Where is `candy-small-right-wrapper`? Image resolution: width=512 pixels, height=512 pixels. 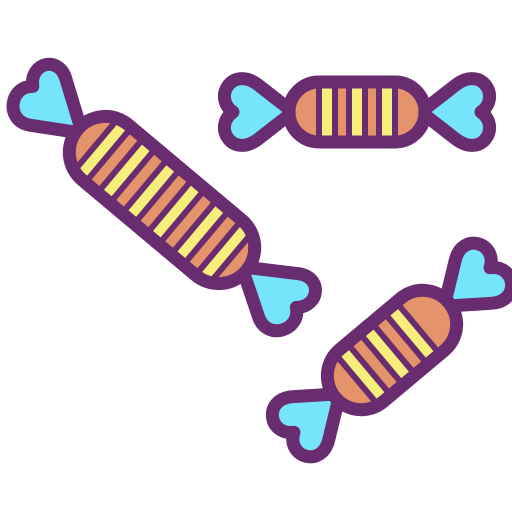
candy-small-right-wrapper is located at coordinates (455, 112).